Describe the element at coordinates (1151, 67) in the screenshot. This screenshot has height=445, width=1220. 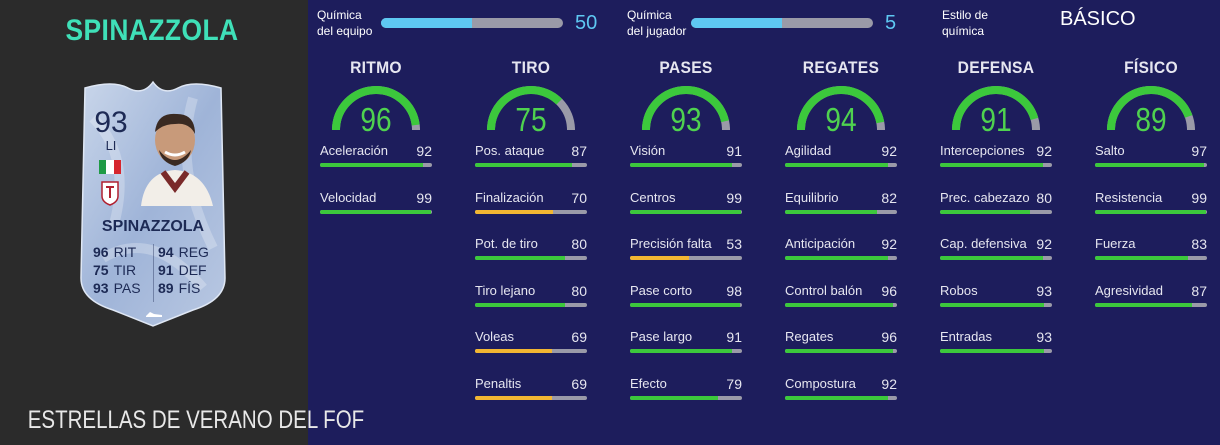
I see `category-title: FÍSICO` at that location.